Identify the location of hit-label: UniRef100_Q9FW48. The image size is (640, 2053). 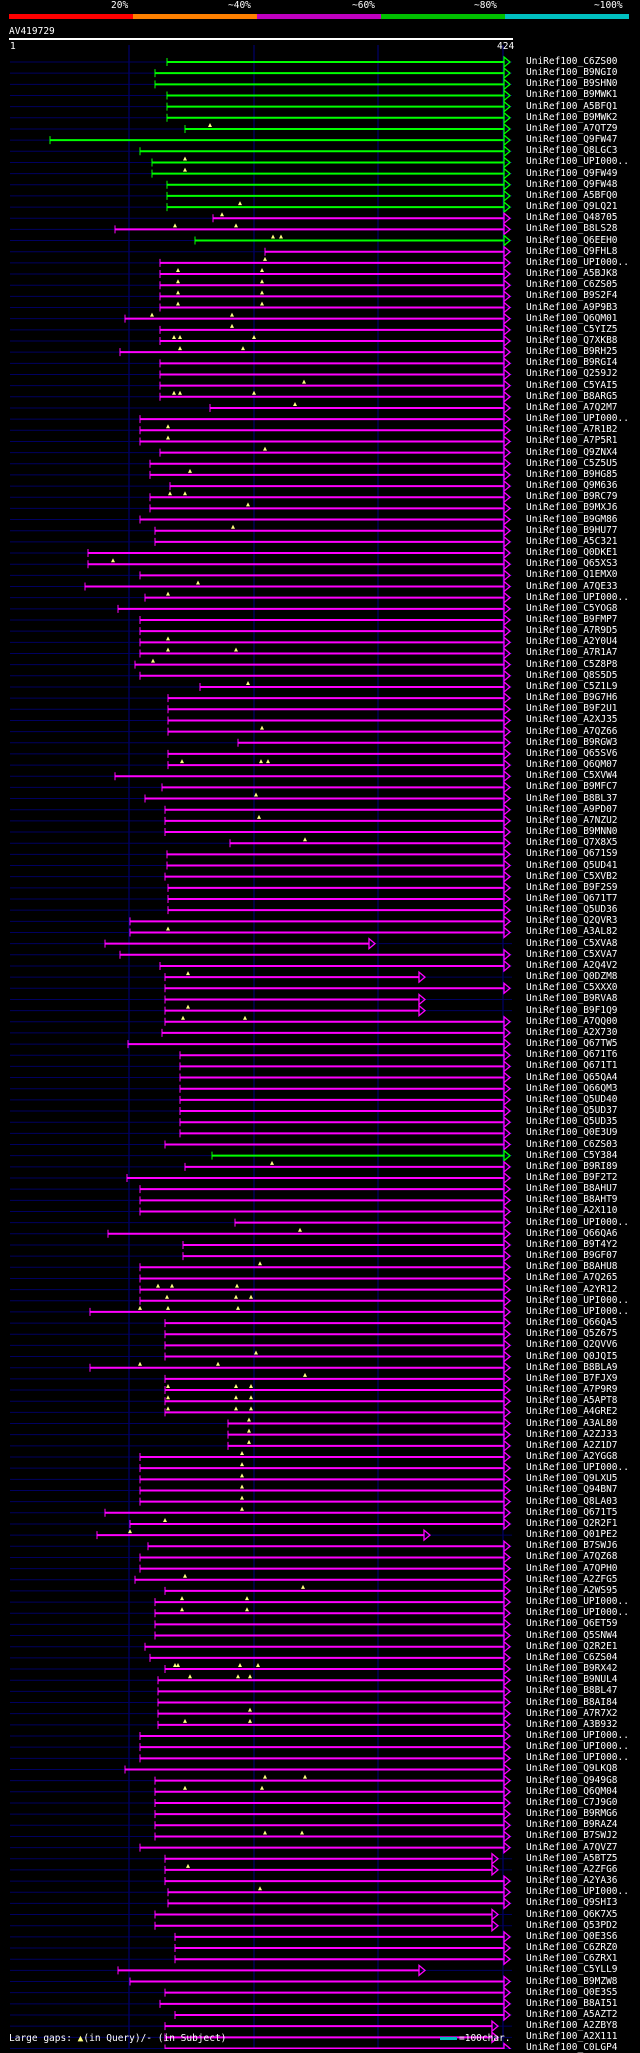
(572, 184).